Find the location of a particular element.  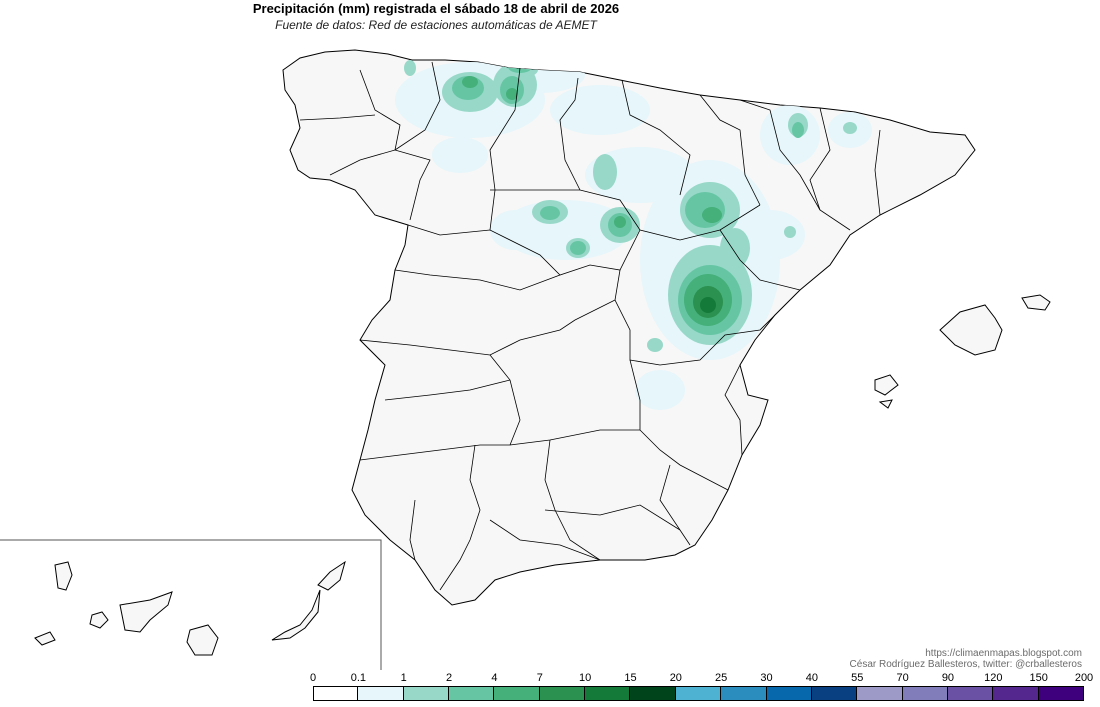

legend-tick-label: 150 is located at coordinates (1038, 678).